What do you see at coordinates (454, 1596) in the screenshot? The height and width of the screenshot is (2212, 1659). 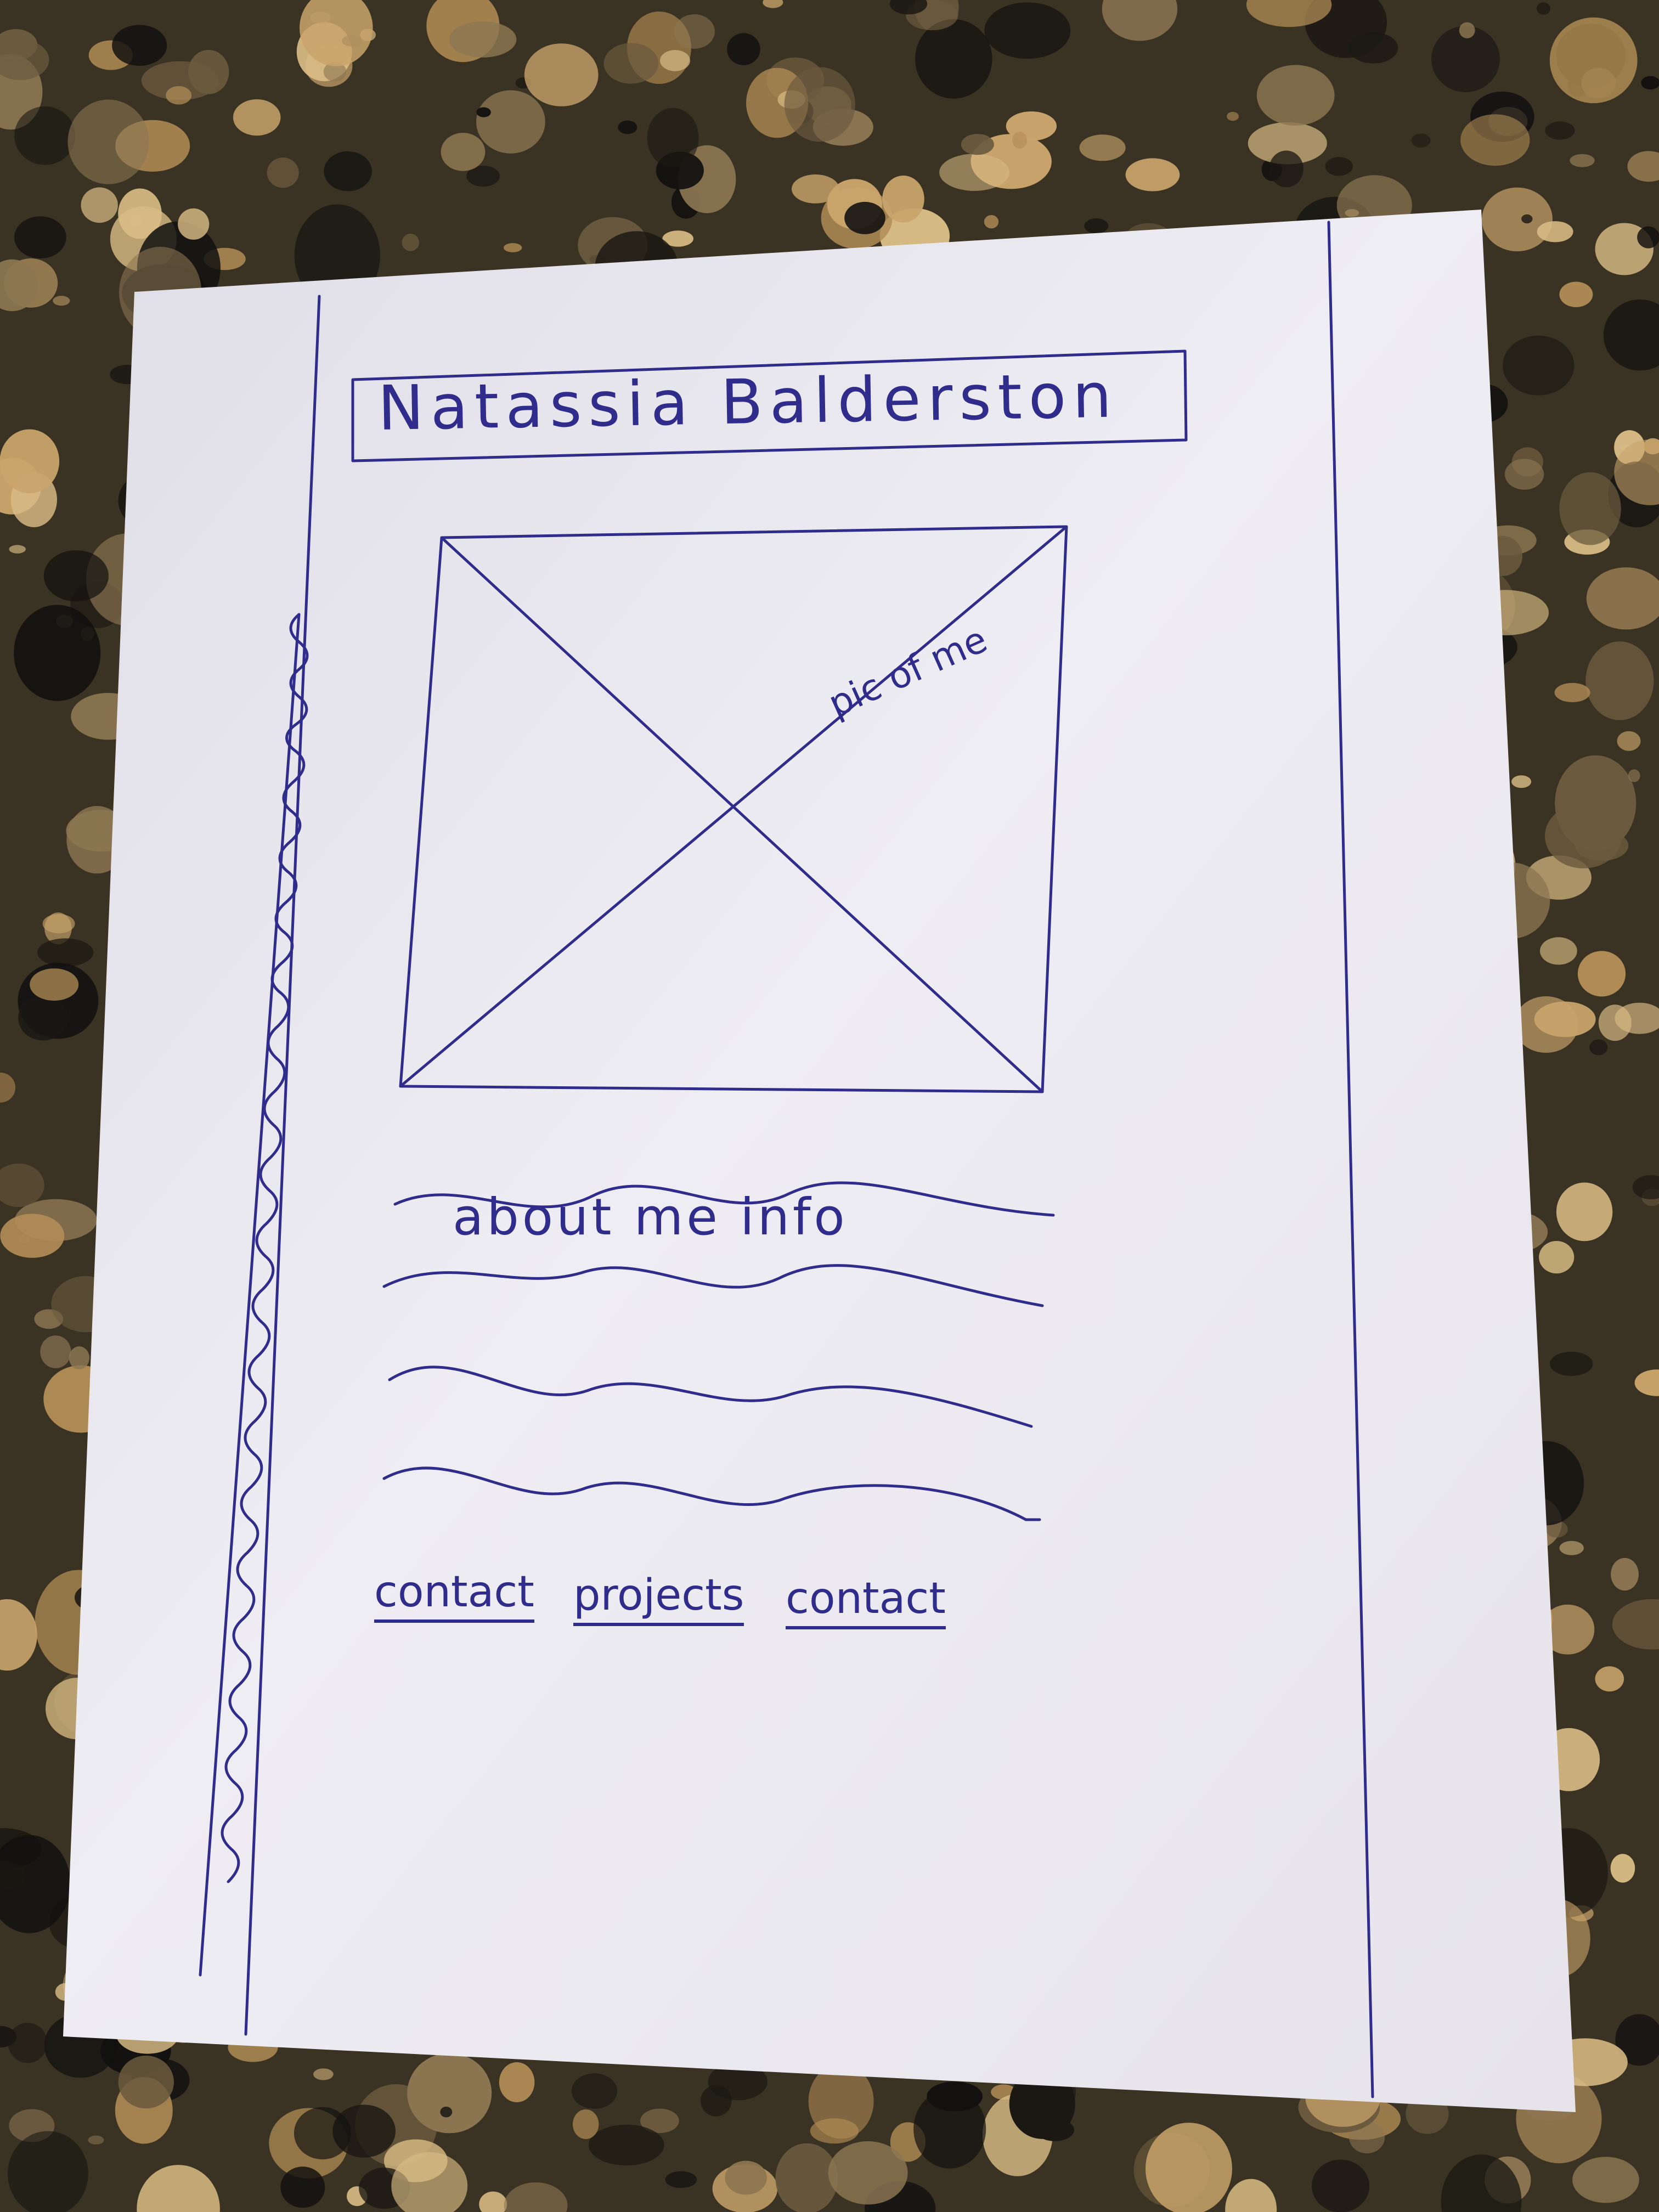 I see `nav-link-contact: contact` at bounding box center [454, 1596].